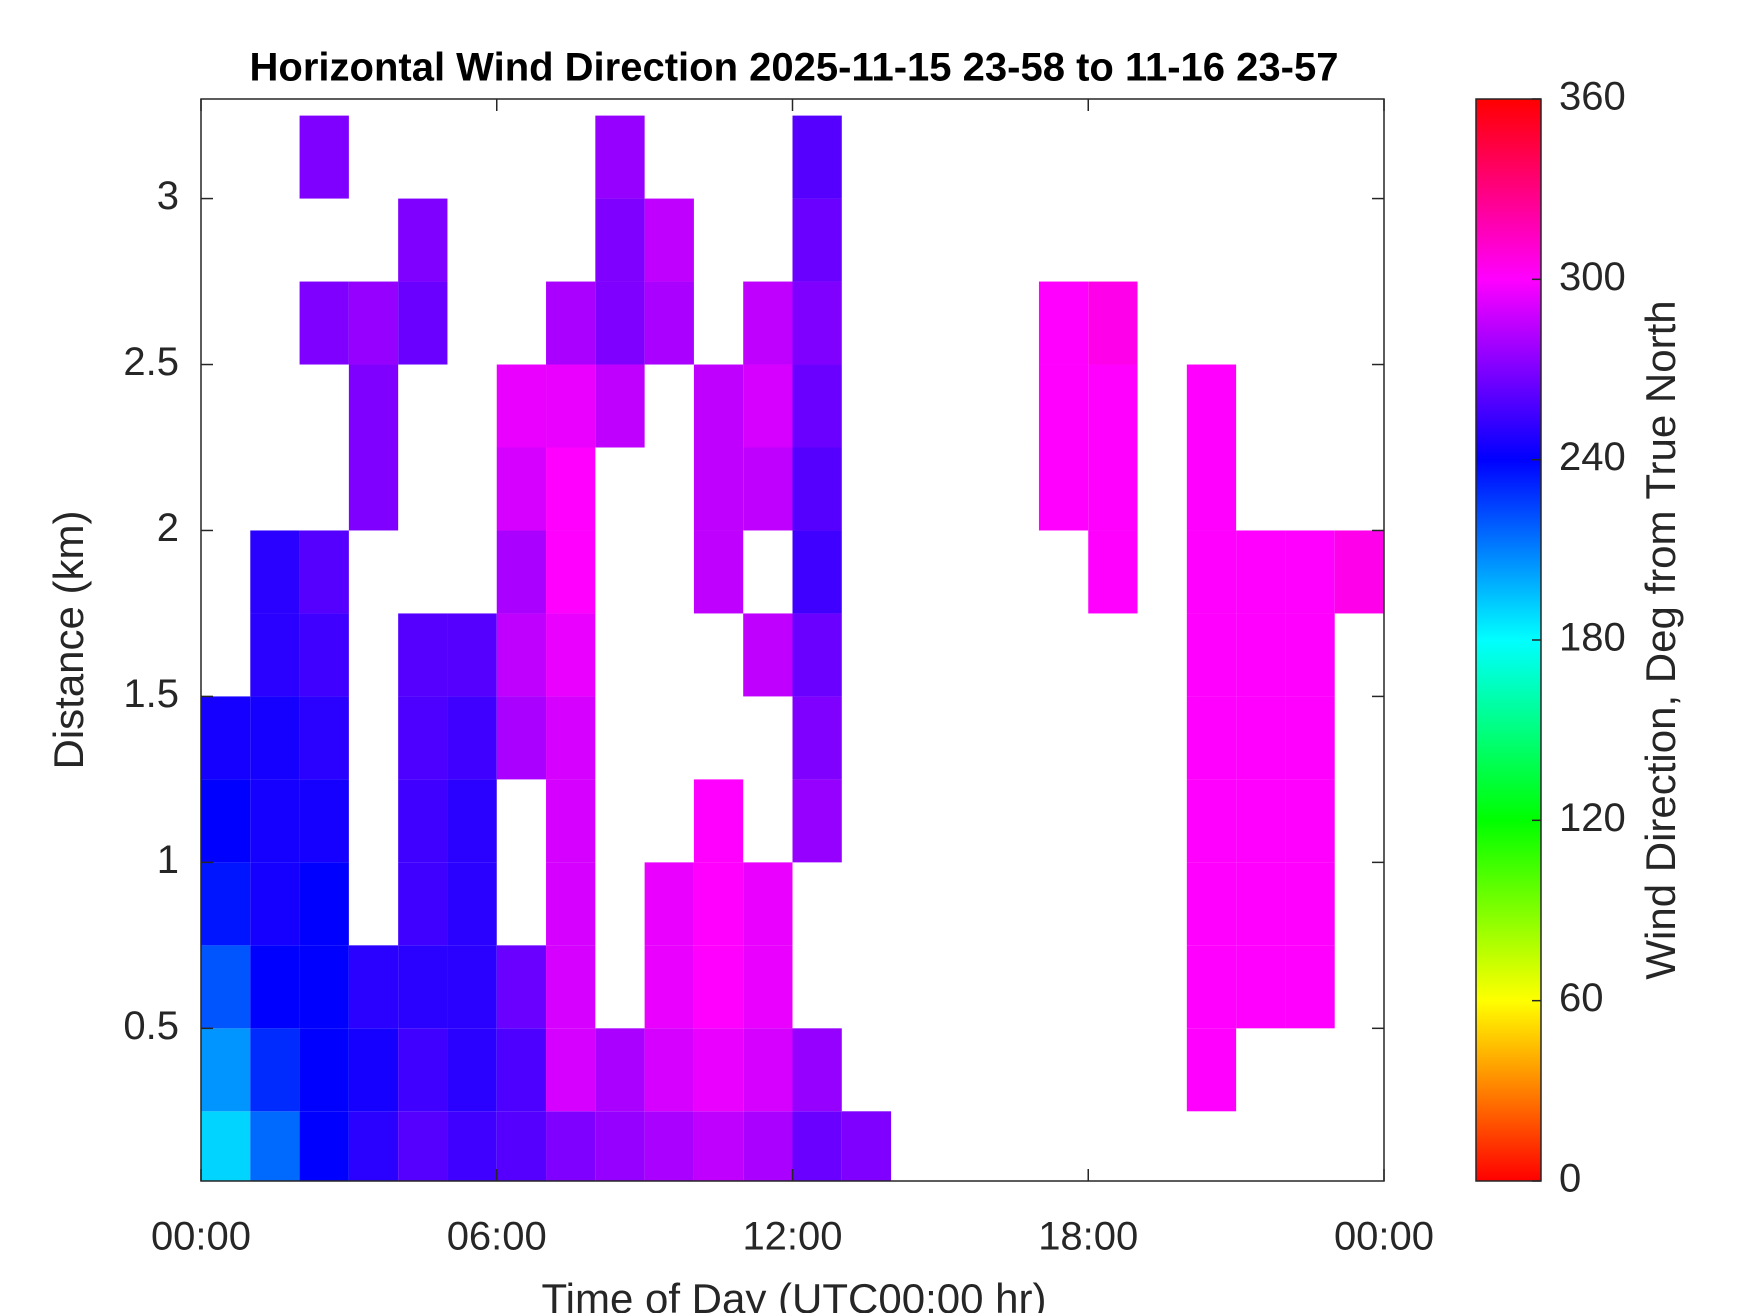 The height and width of the screenshot is (1313, 1750). What do you see at coordinates (151, 1026) in the screenshot?
I see `y-tick-label: 0.5` at bounding box center [151, 1026].